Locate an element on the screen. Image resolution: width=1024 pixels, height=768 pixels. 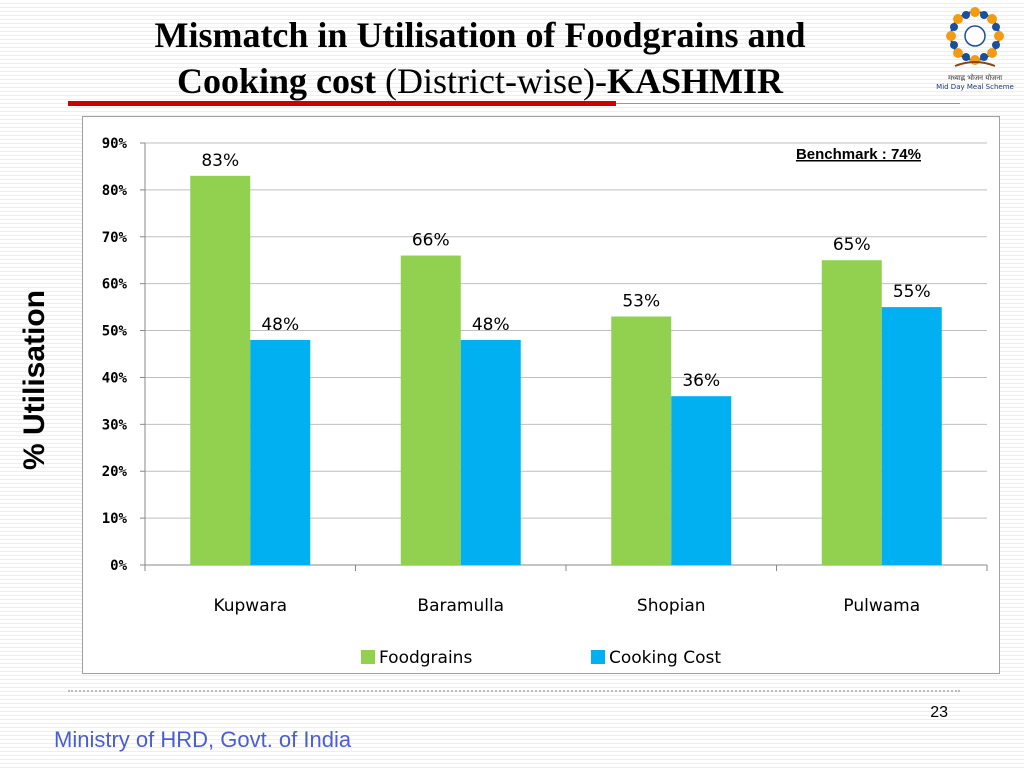
title-underline-grey is located at coordinates (788, 103).